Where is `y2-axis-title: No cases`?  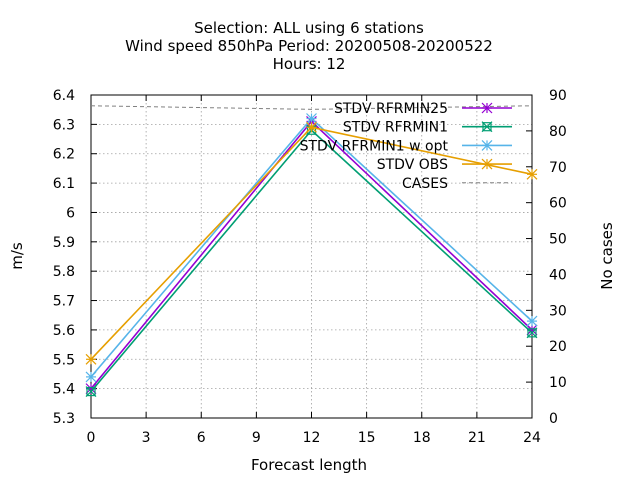 y2-axis-title: No cases is located at coordinates (607, 256).